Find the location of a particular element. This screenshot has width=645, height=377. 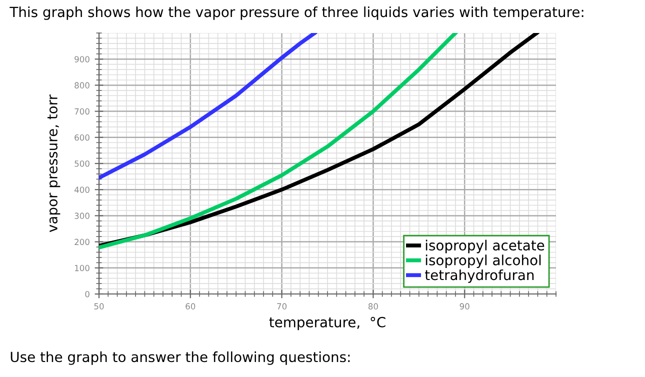

x-tick-label: 70 is located at coordinates (282, 306).